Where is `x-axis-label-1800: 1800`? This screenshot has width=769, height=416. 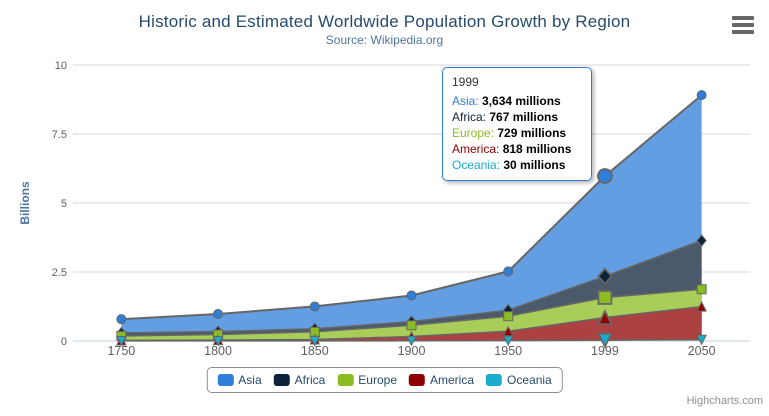 x-axis-label-1800: 1800 is located at coordinates (218, 351).